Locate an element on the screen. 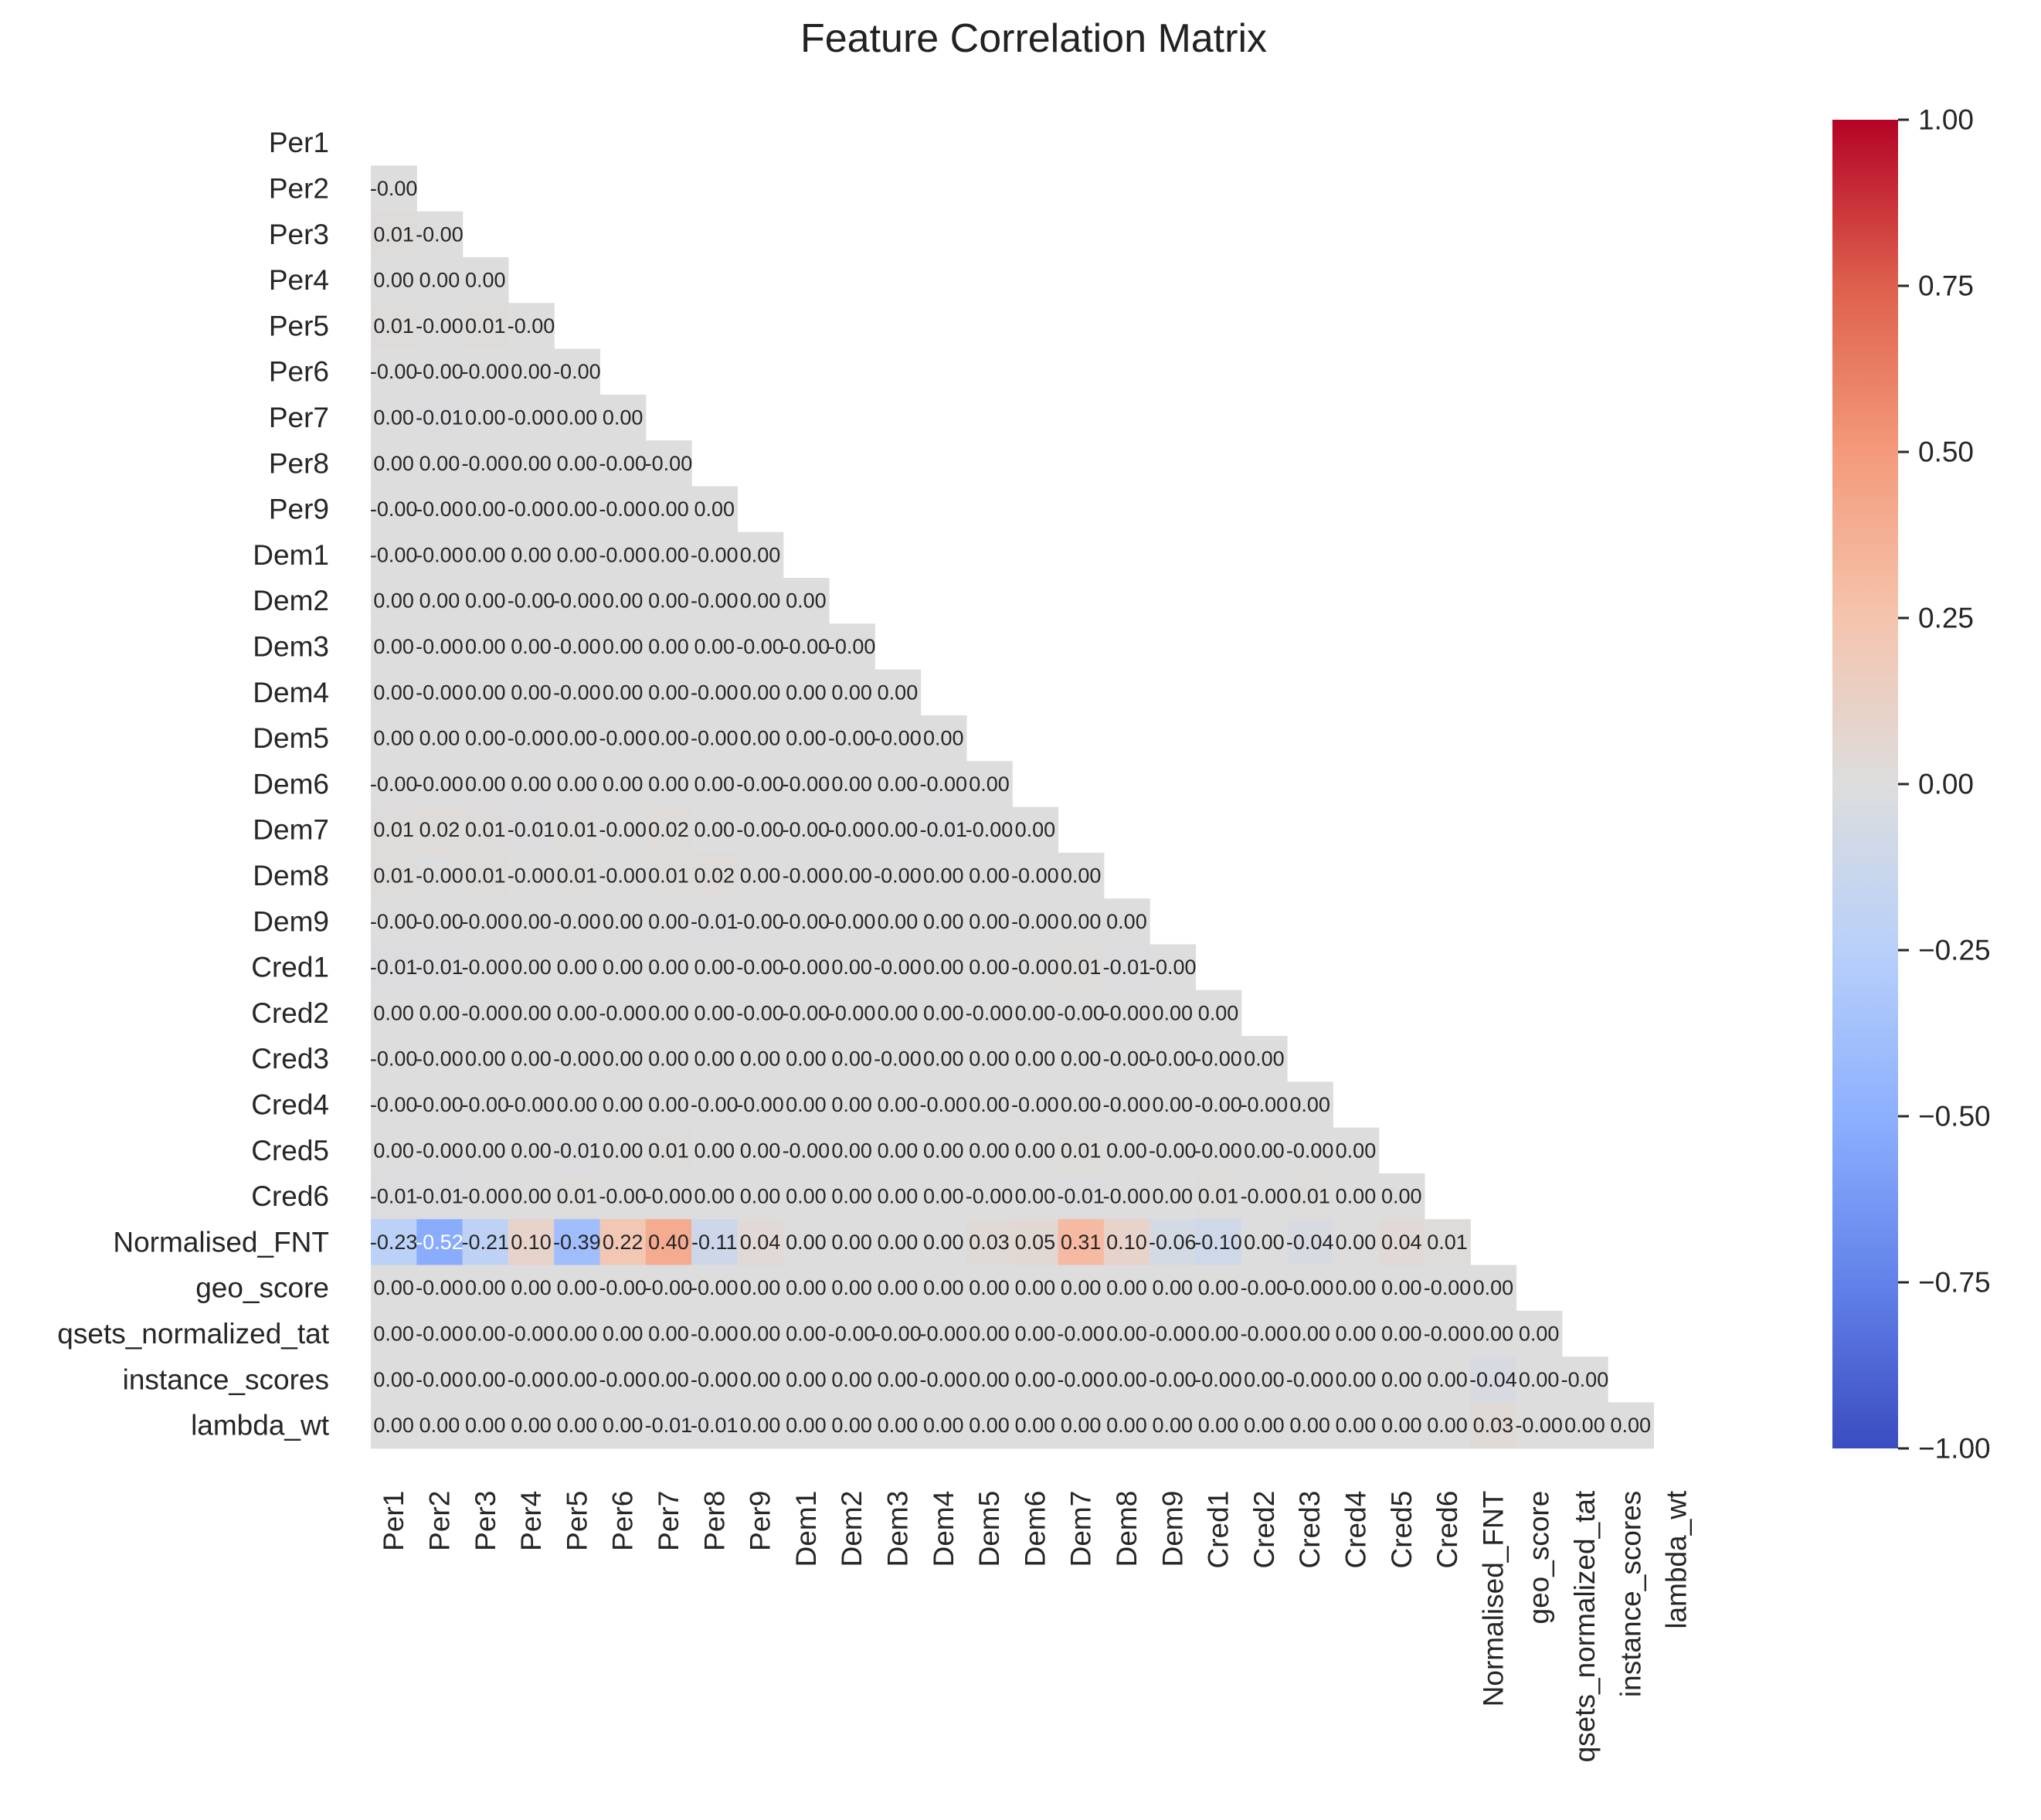 Image resolution: width=2041 pixels, height=1820 pixels. cell-annotation: 0.10 is located at coordinates (532, 1242).